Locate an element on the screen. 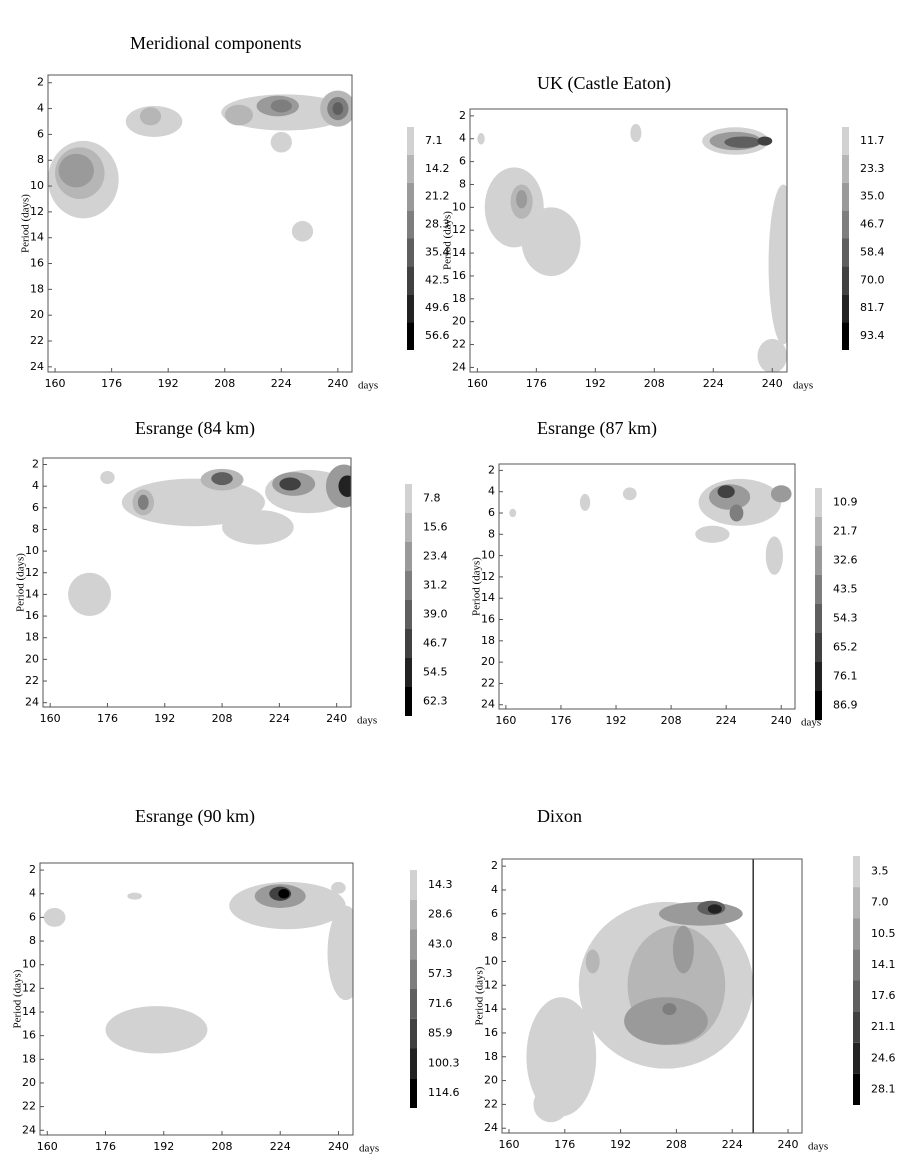  colorbar-label: 11.7 is located at coordinates (872, 140).